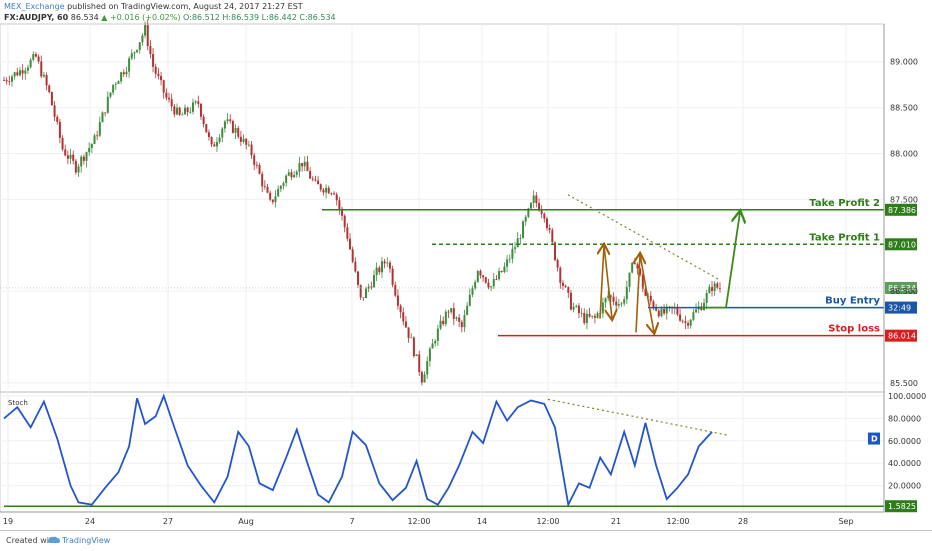  I want to click on stoch-level-tag, so click(901, 506).